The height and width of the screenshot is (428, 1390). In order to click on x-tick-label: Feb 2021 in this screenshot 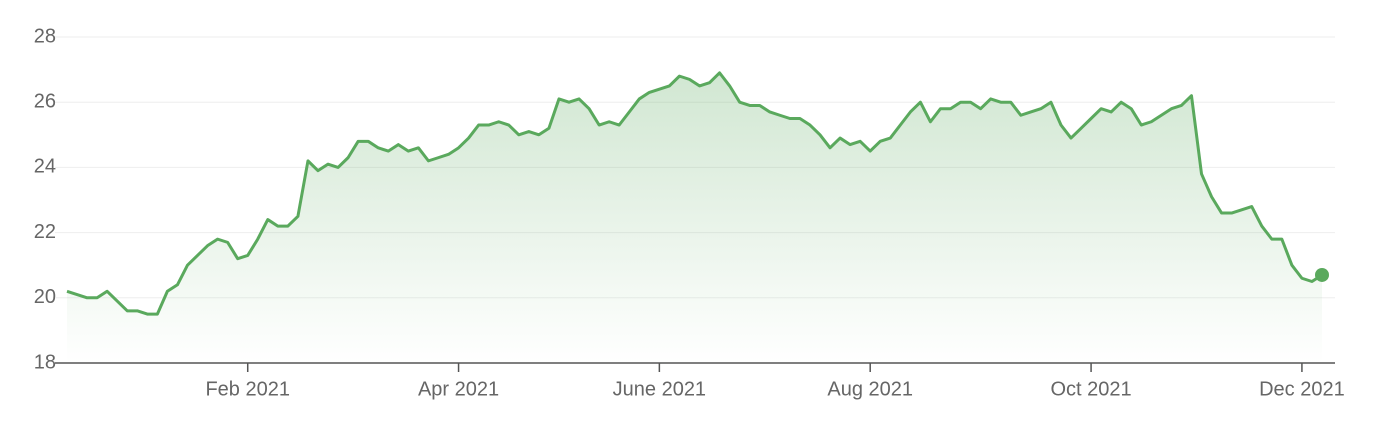, I will do `click(247, 389)`.